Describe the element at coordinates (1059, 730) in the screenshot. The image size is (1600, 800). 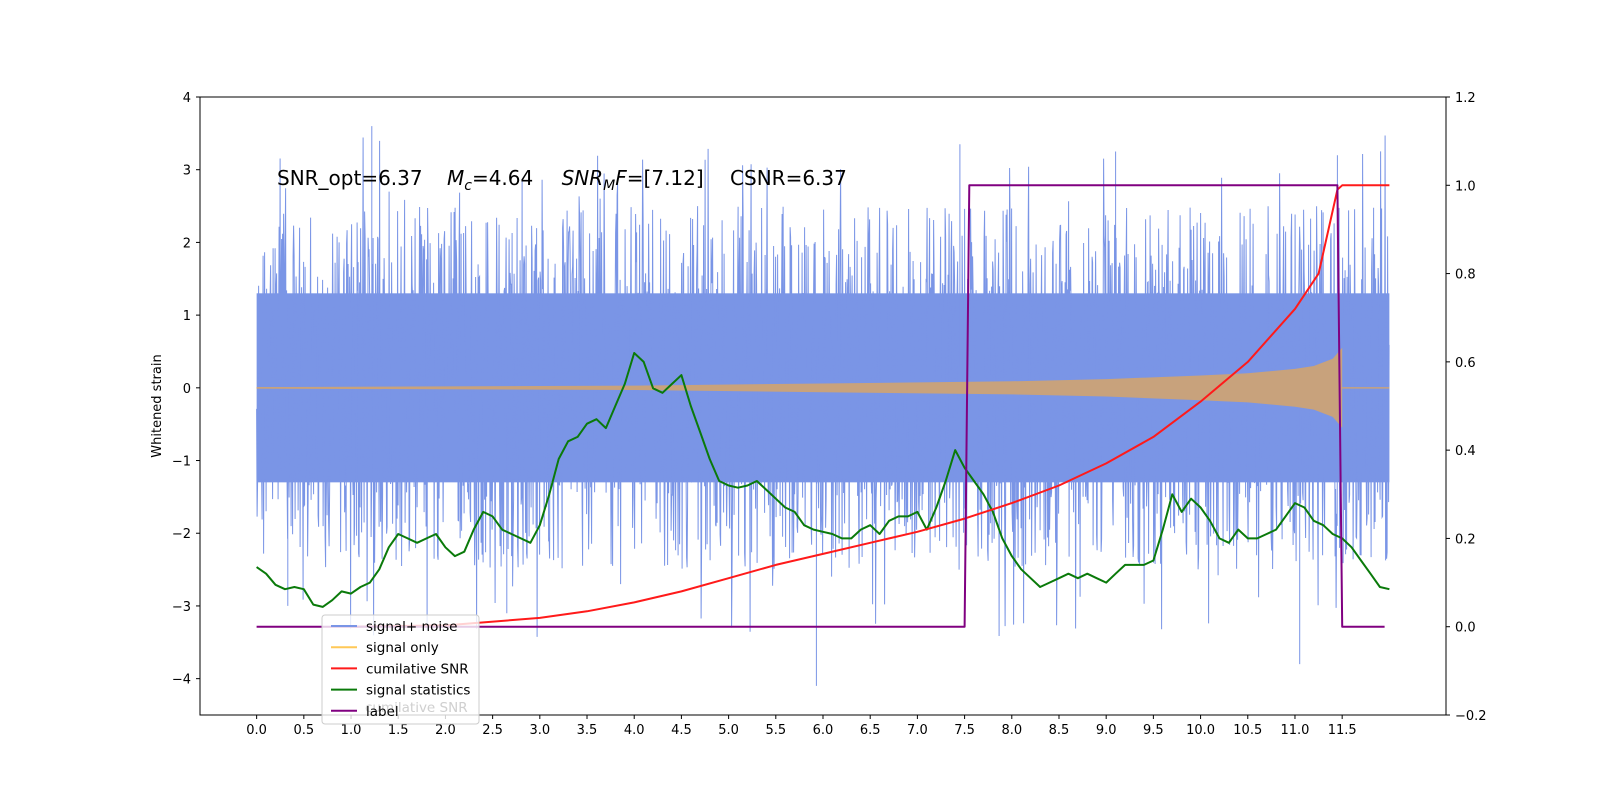
I see `x-tick-label: 8.5` at that location.